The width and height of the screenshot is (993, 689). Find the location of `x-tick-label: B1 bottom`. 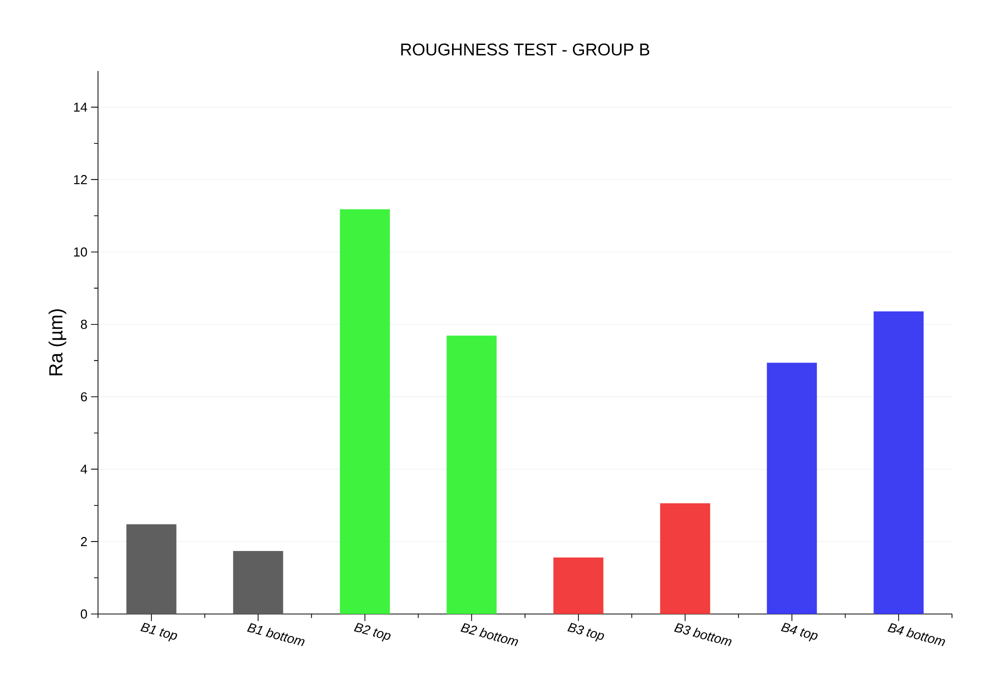

x-tick-label: B1 bottom is located at coordinates (276, 634).